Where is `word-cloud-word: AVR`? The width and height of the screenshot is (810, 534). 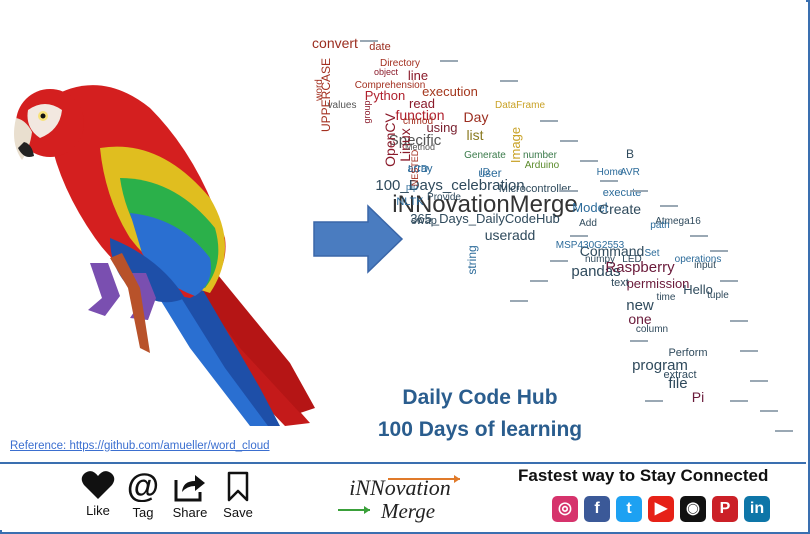 word-cloud-word: AVR is located at coordinates (630, 172).